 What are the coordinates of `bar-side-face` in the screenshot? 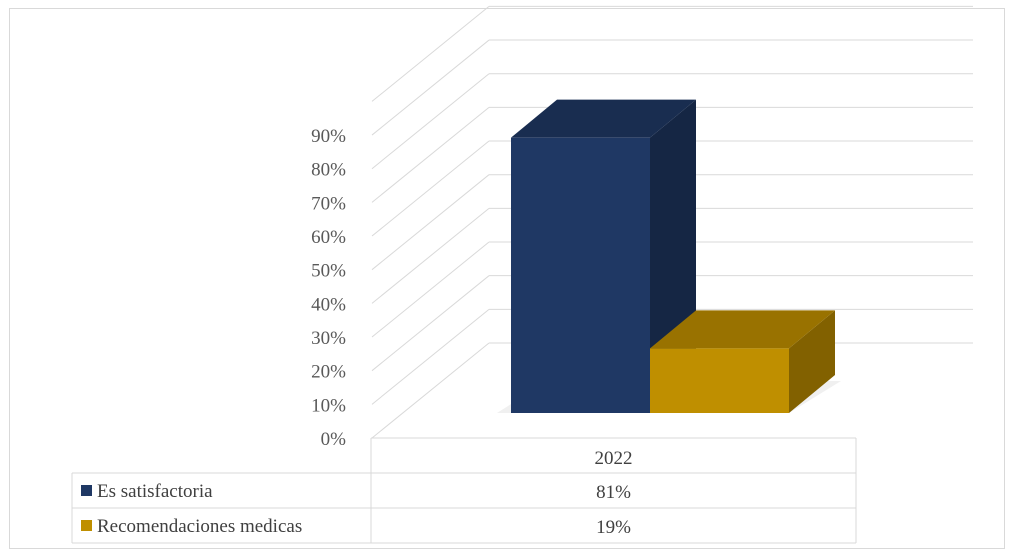 It's located at (812, 361).